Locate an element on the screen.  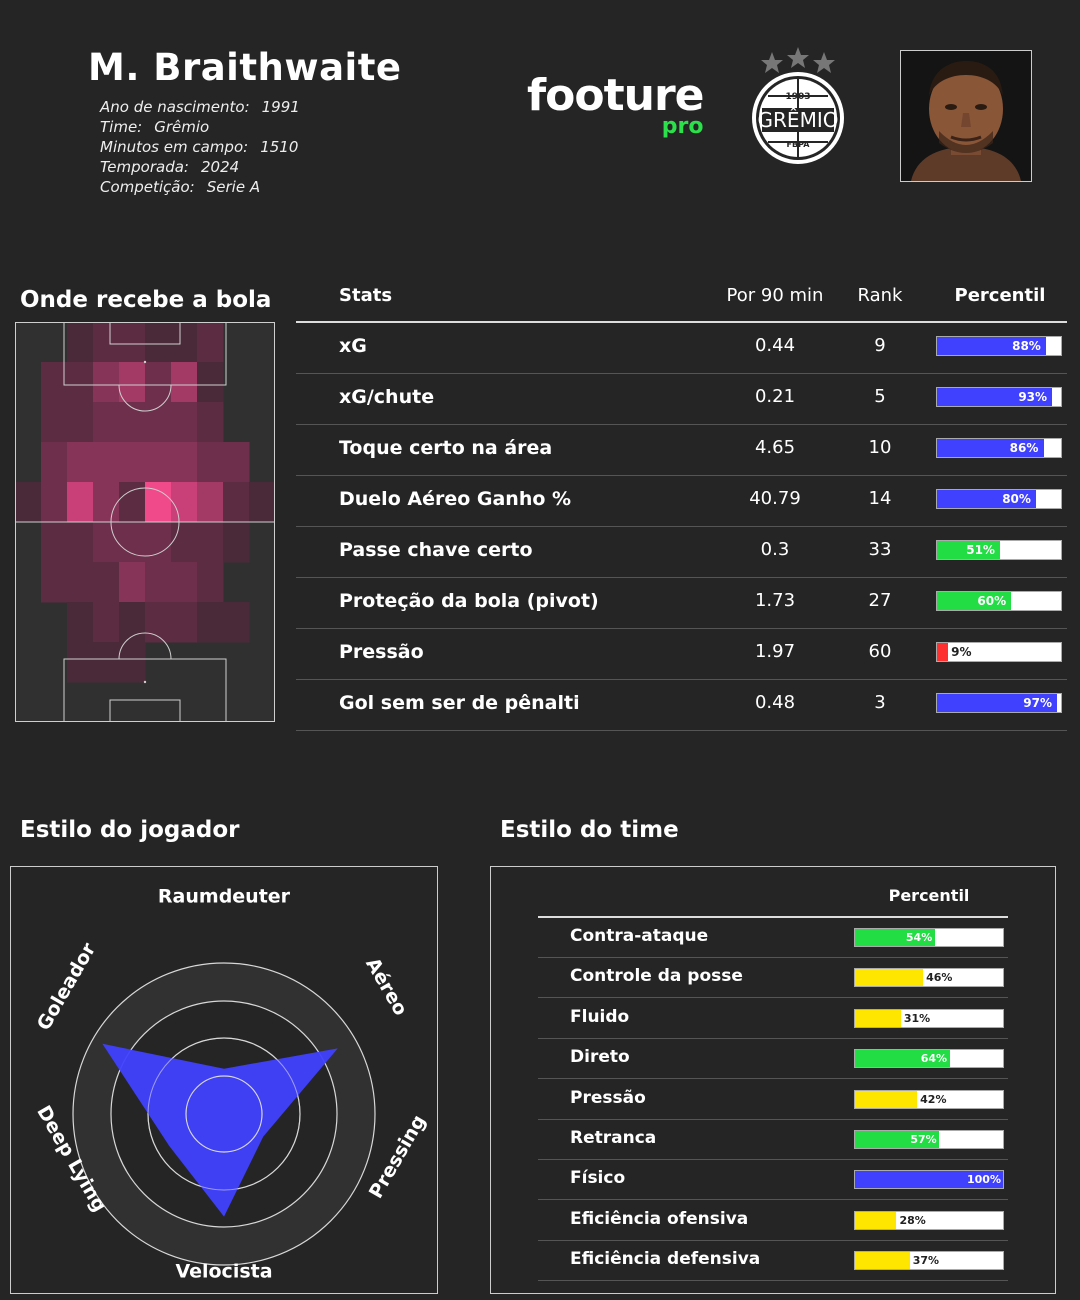
player-info-value: Grêmio is located at coordinates (182, 127).